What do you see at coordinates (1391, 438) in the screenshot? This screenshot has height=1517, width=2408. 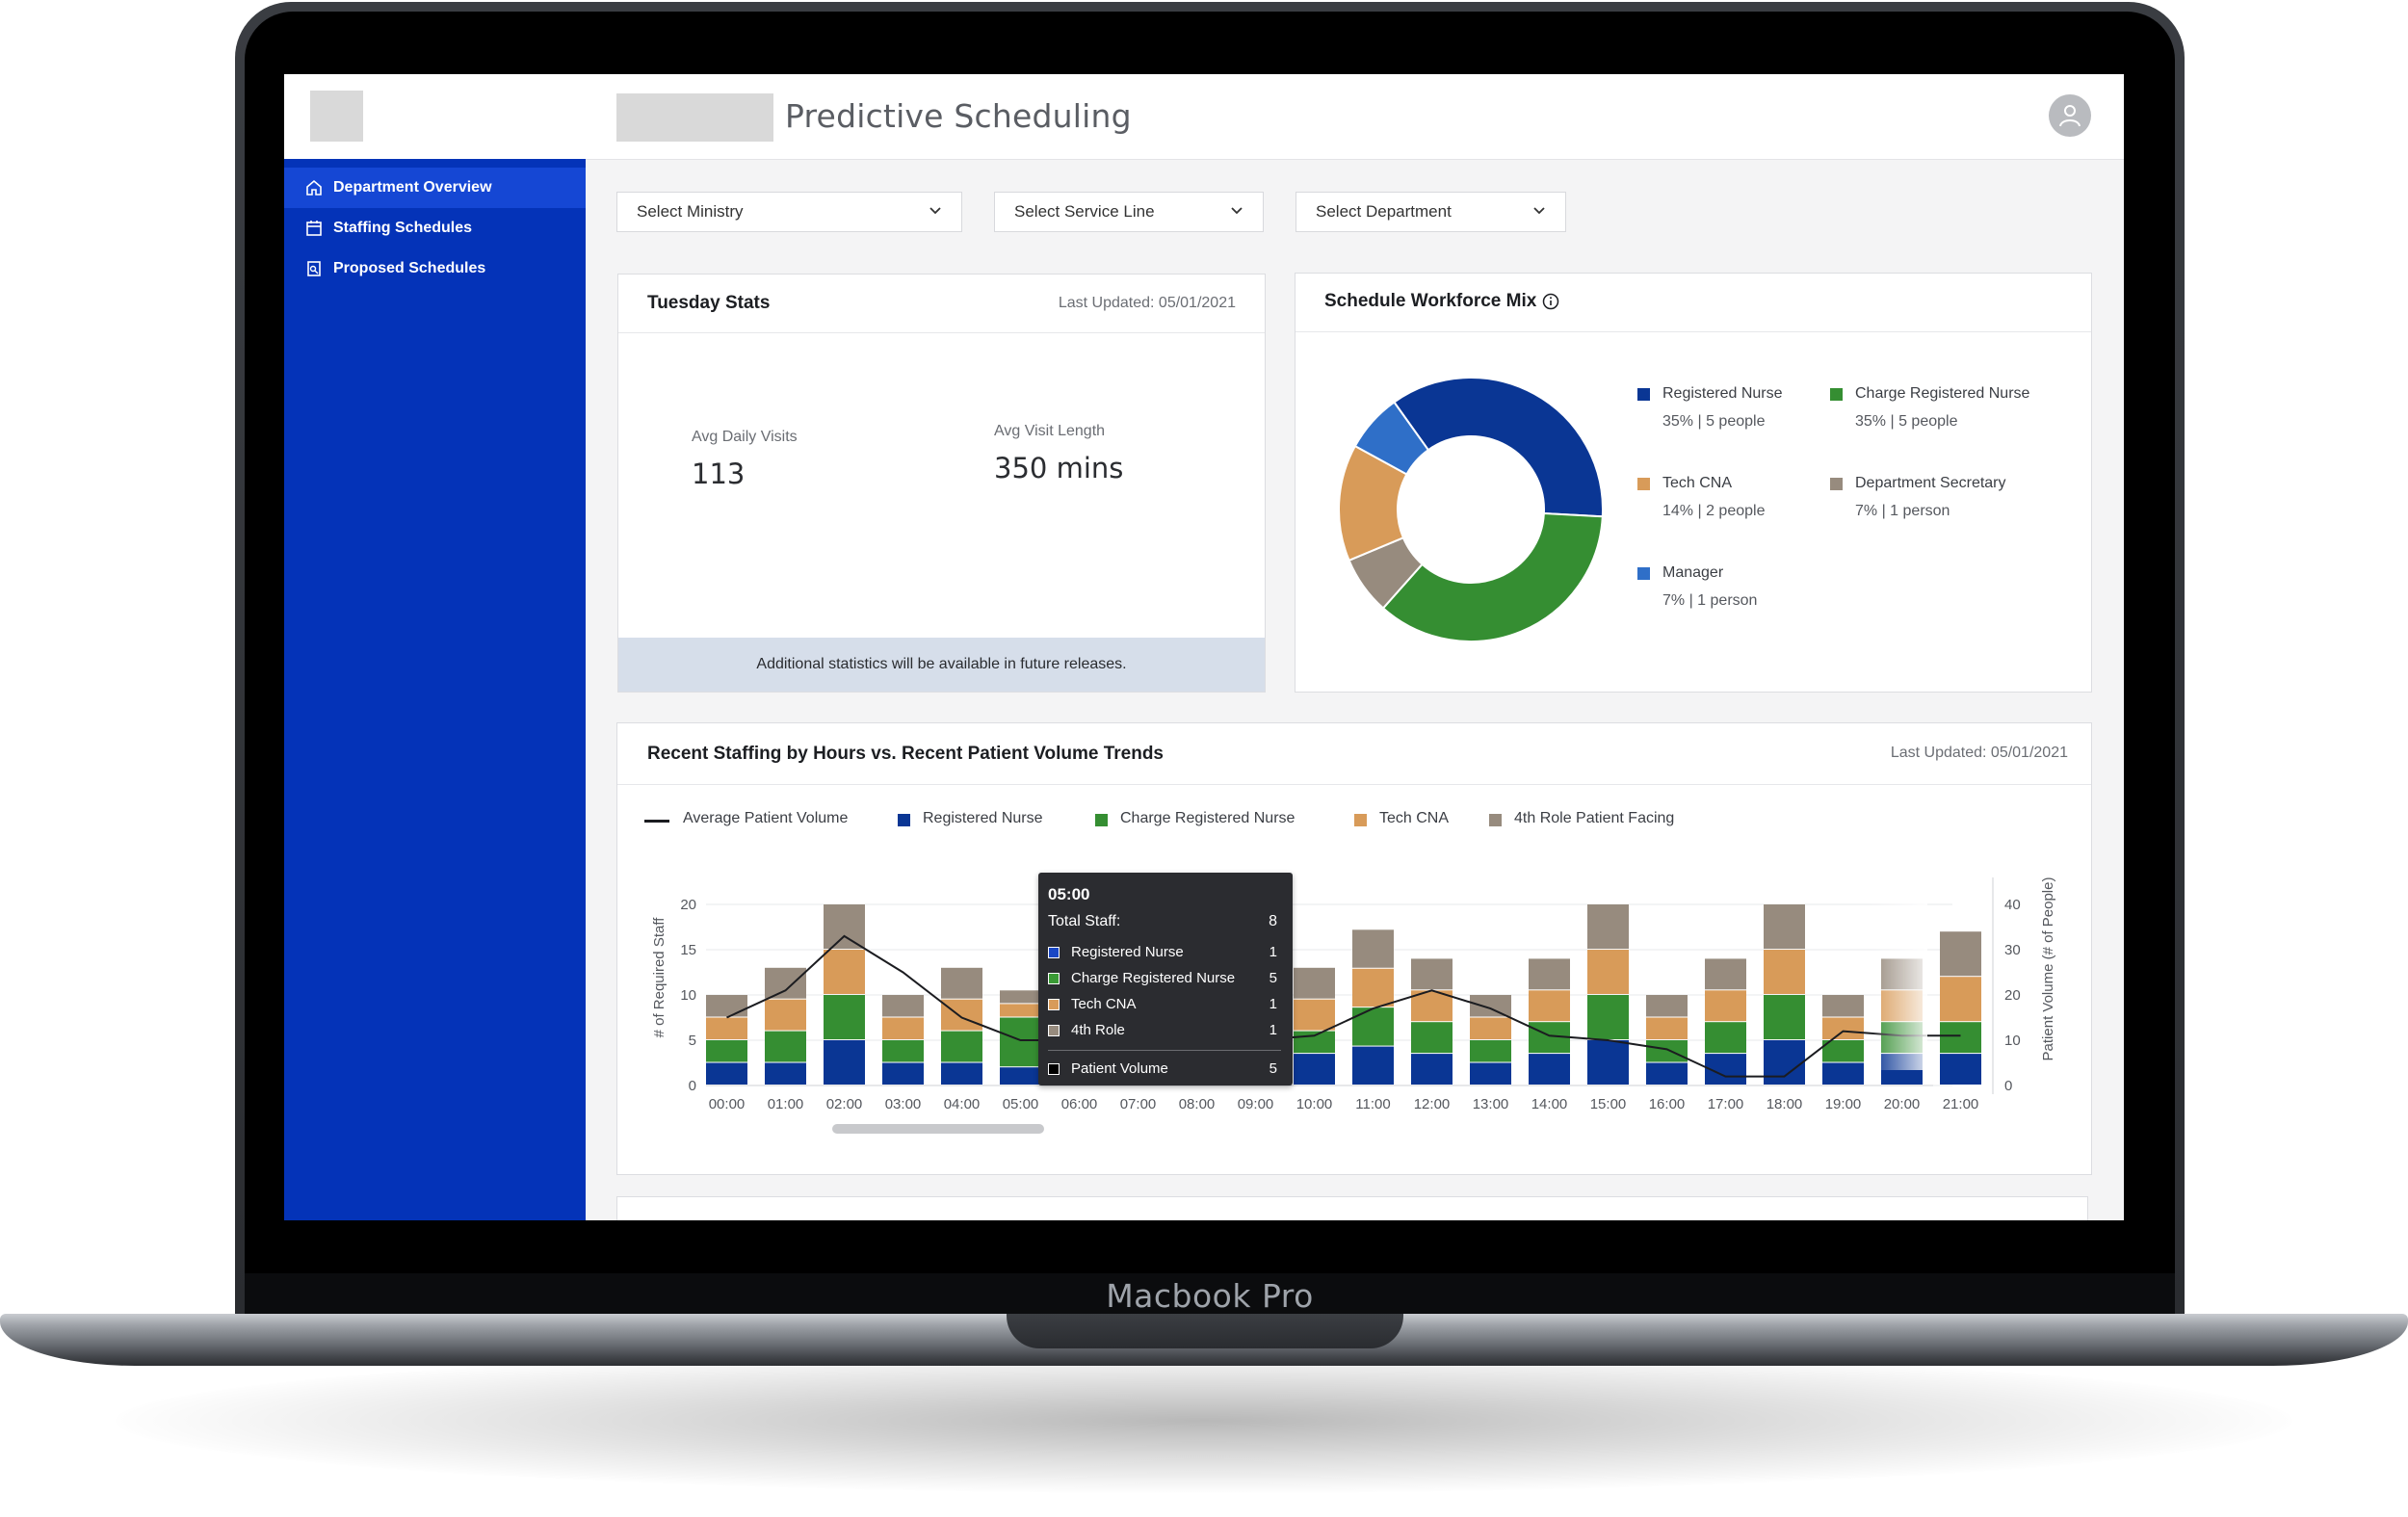 I see `donut-slice-manager` at bounding box center [1391, 438].